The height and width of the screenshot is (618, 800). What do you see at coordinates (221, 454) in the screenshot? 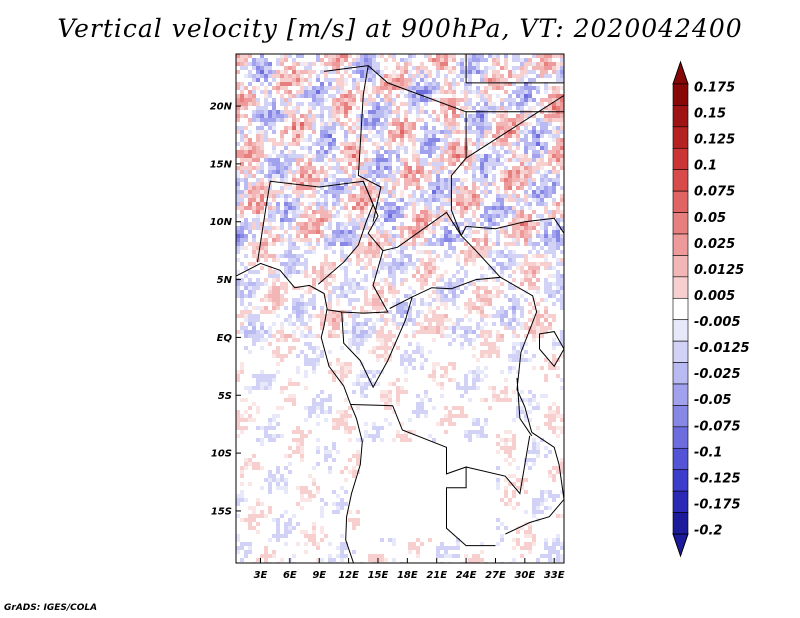
I see `lat-tick-label: 10S` at bounding box center [221, 454].